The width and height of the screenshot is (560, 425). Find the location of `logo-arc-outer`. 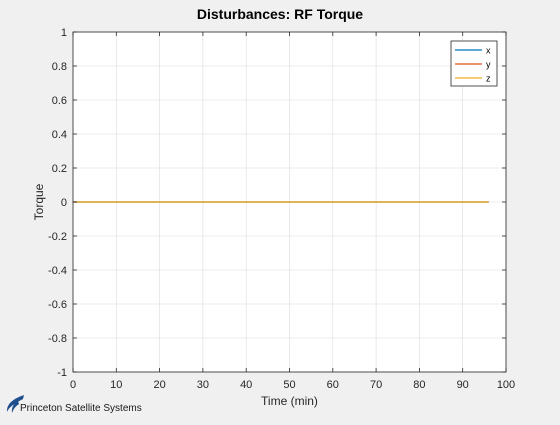

logo-arc-outer is located at coordinates (15, 403).